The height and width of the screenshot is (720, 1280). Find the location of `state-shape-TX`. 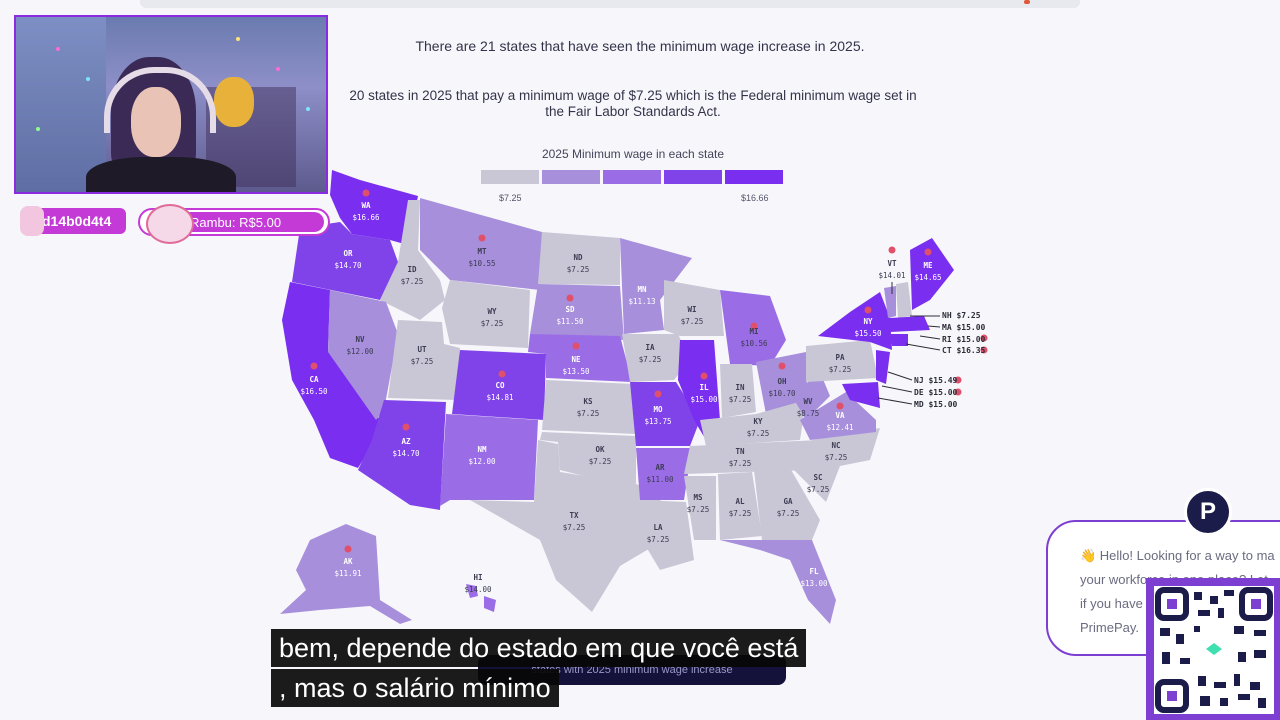

state-shape-TX is located at coordinates (567, 526).